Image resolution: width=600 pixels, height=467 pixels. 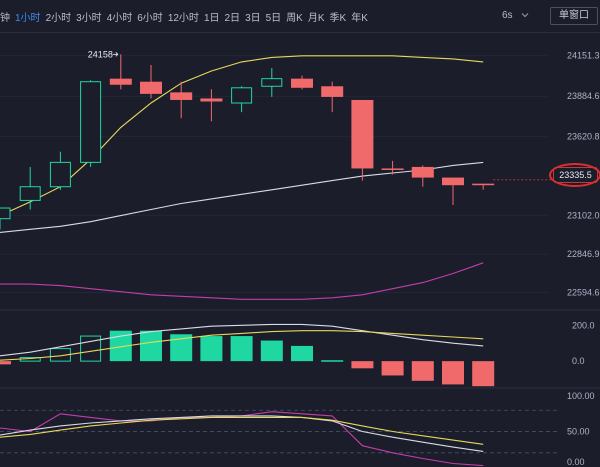 I want to click on timeframe-tab: 周K, so click(x=294, y=18).